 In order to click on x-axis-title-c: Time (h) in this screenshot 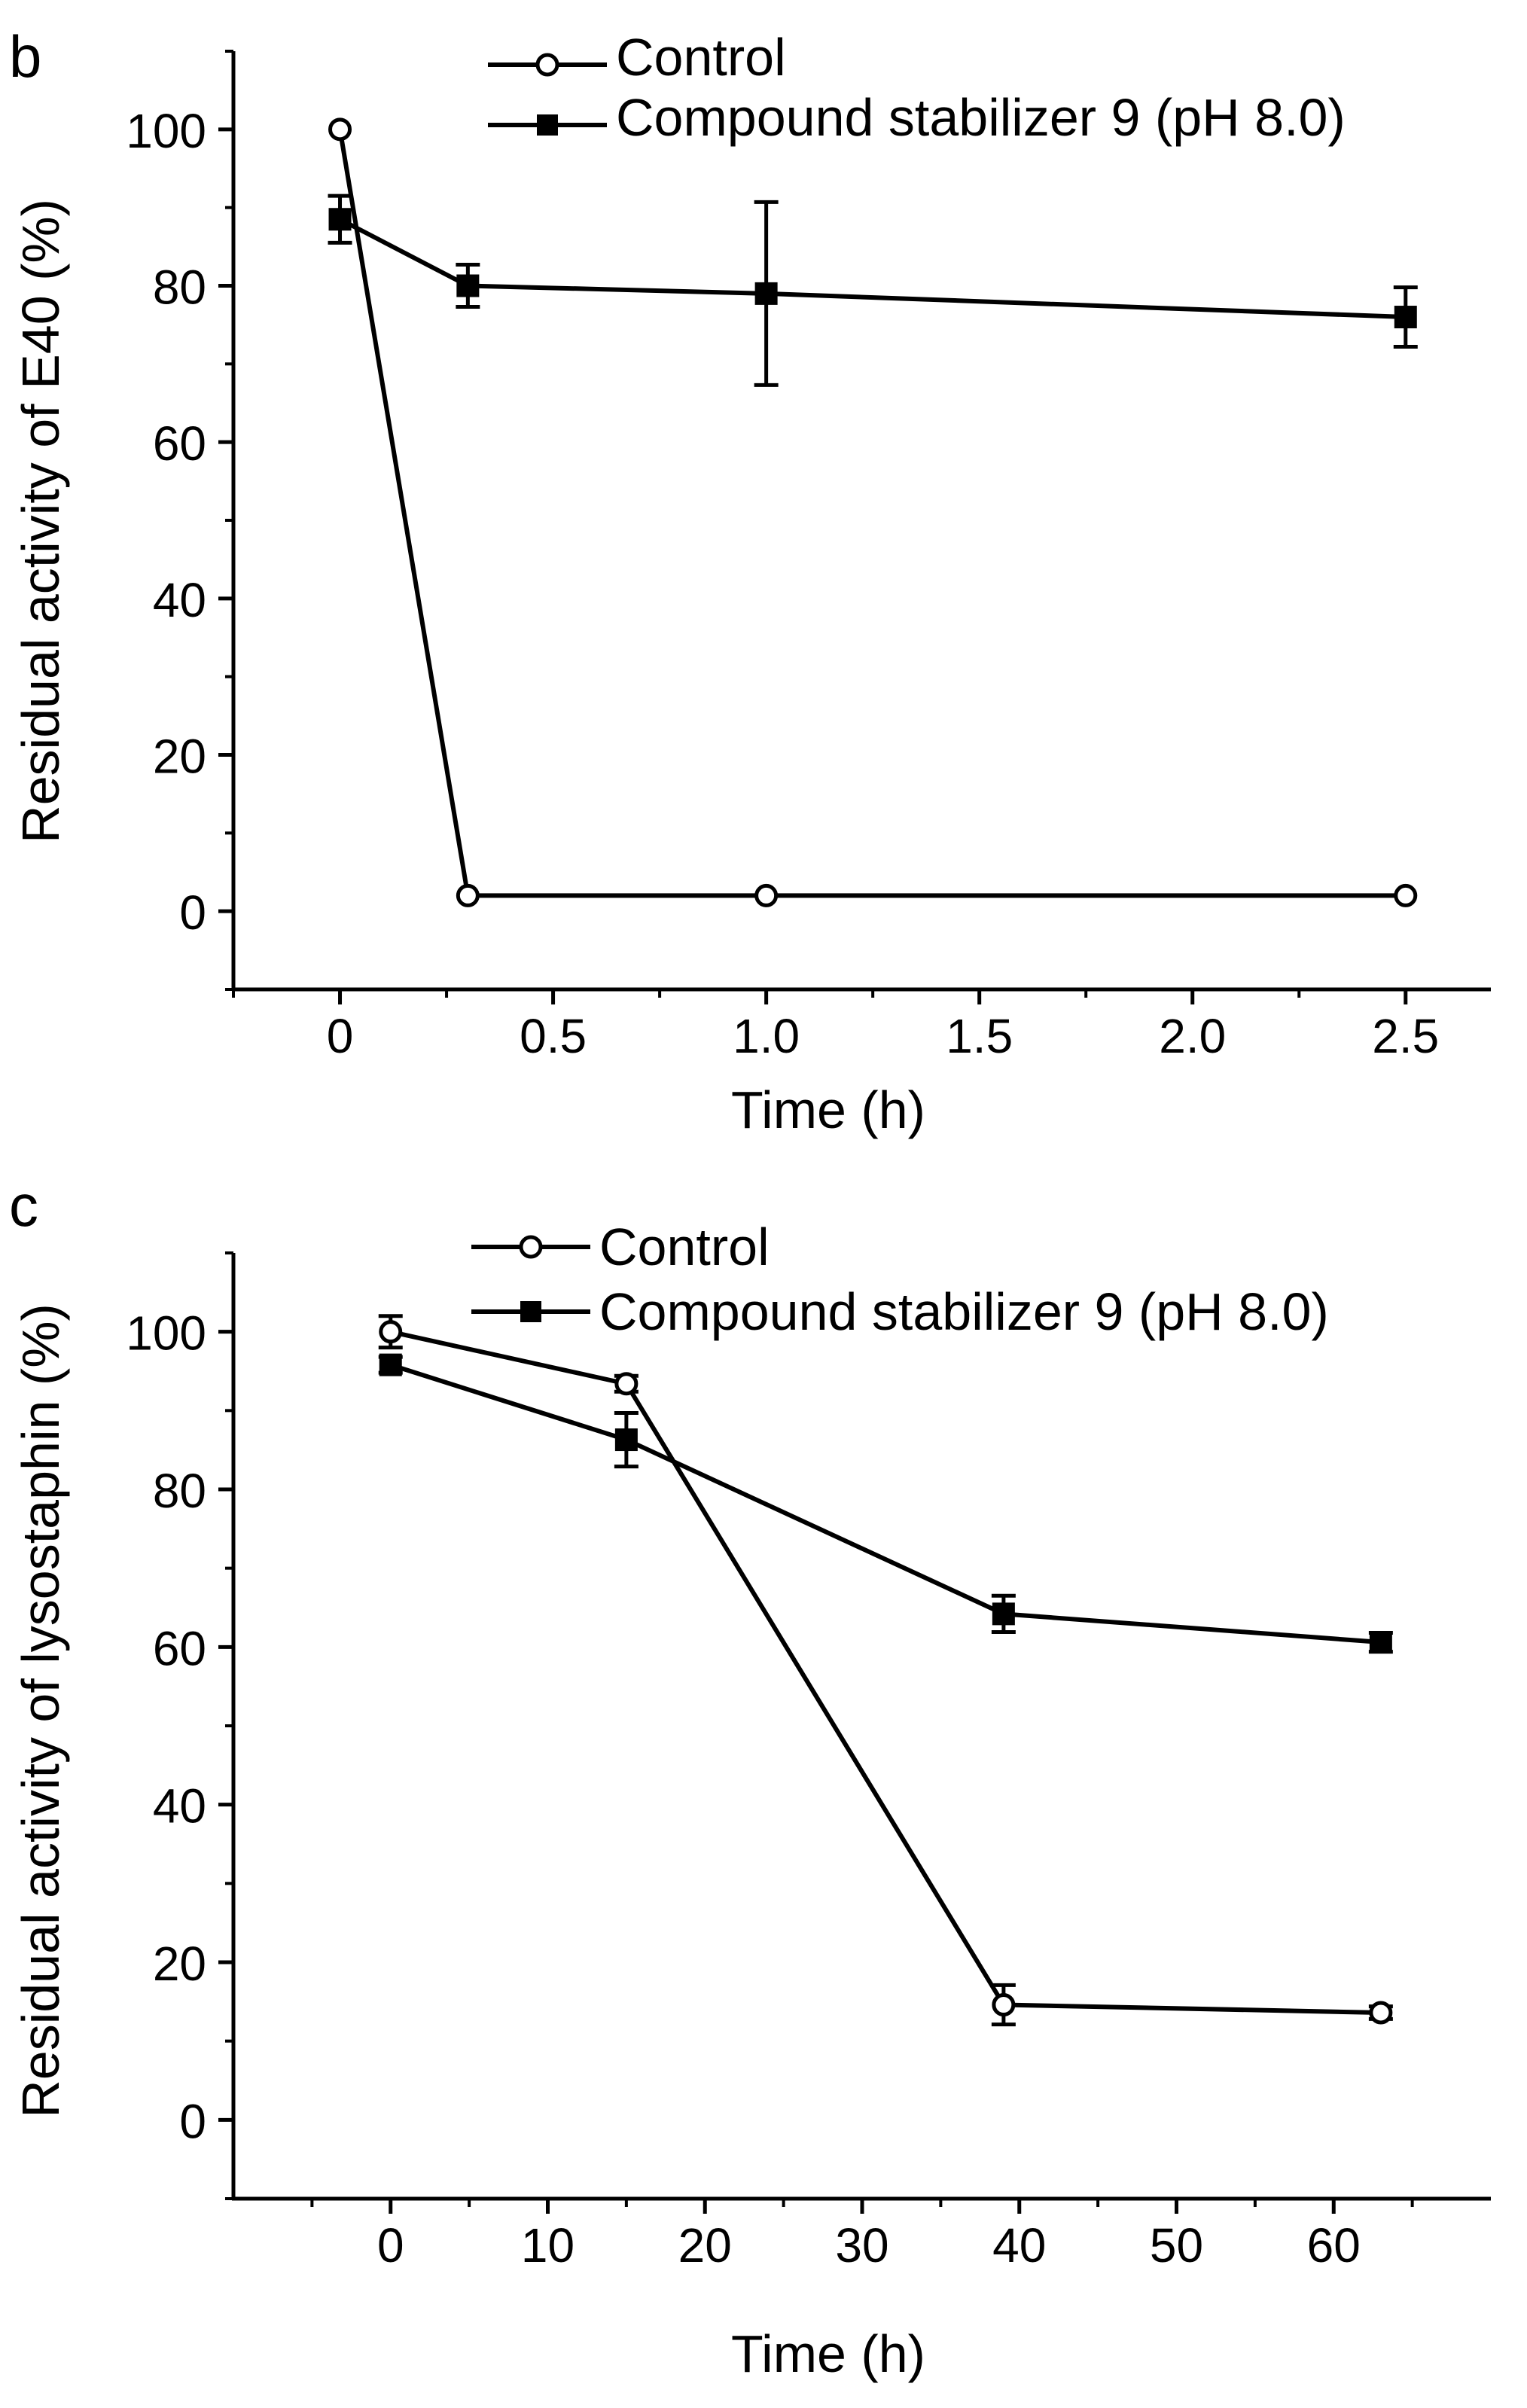, I will do `click(828, 2353)`.